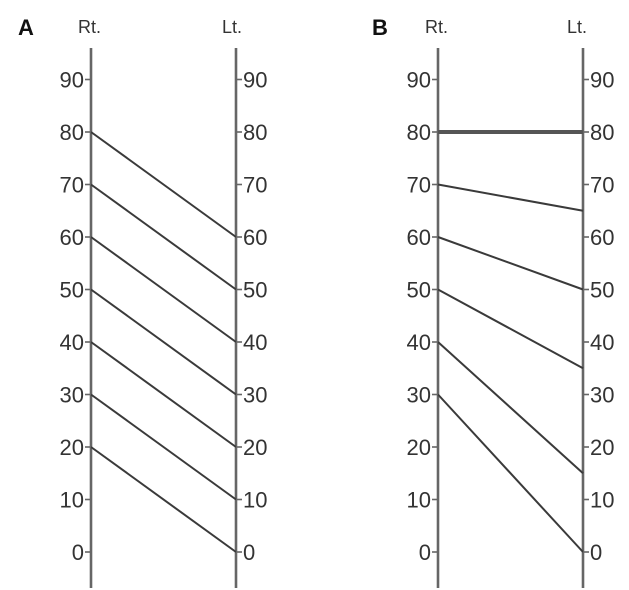 The image size is (629, 590). I want to click on panel-b-rt-tick-label-70: 70, so click(419, 185).